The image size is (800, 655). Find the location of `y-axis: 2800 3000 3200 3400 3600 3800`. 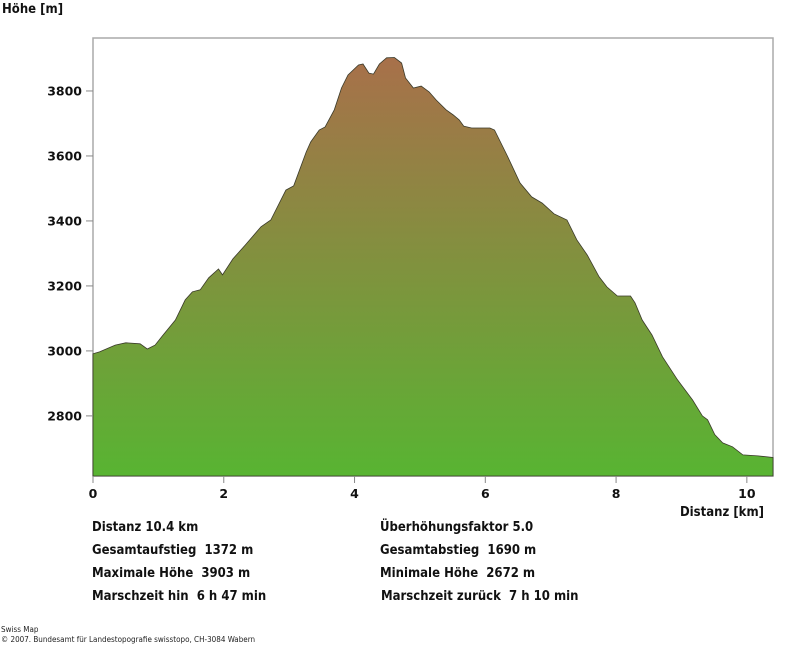

y-axis: 2800 3000 3200 3400 3600 3800 is located at coordinates (70, 253).